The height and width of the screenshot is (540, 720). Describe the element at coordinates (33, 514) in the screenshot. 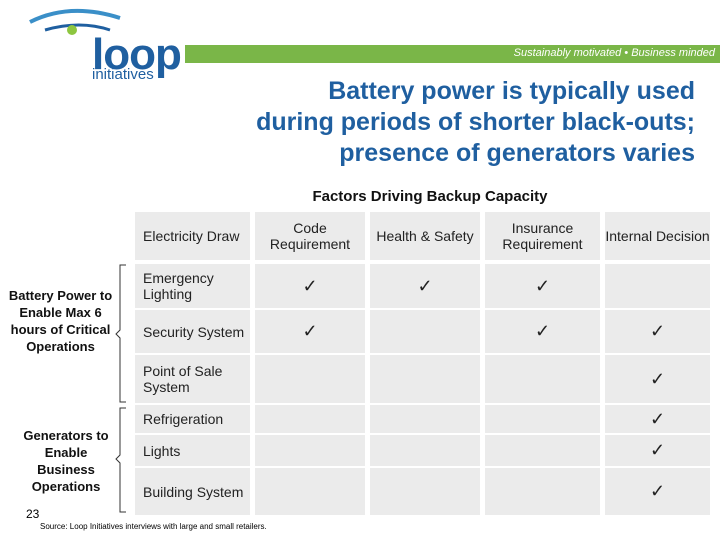

I see `page-number: 23` at that location.